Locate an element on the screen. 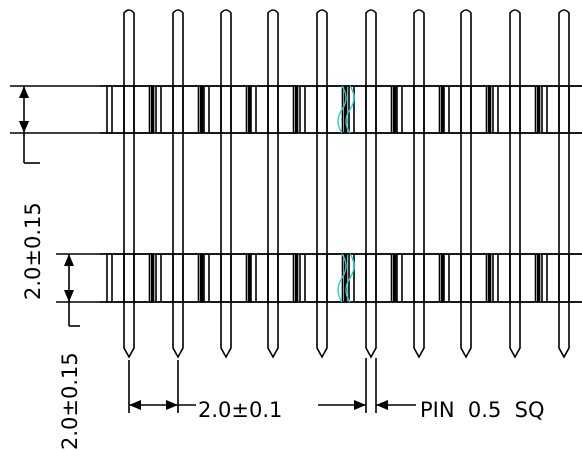 This screenshot has width=582, height=450. lower-header-row is located at coordinates (341, 278).